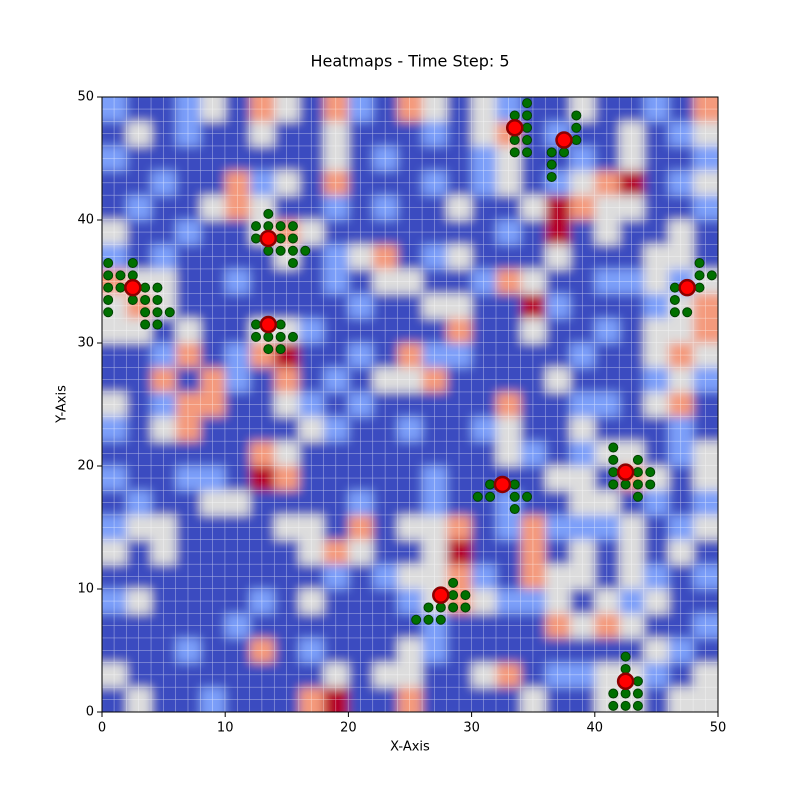  Describe the element at coordinates (85, 589) in the screenshot. I see `y-tick-label: 10` at that location.